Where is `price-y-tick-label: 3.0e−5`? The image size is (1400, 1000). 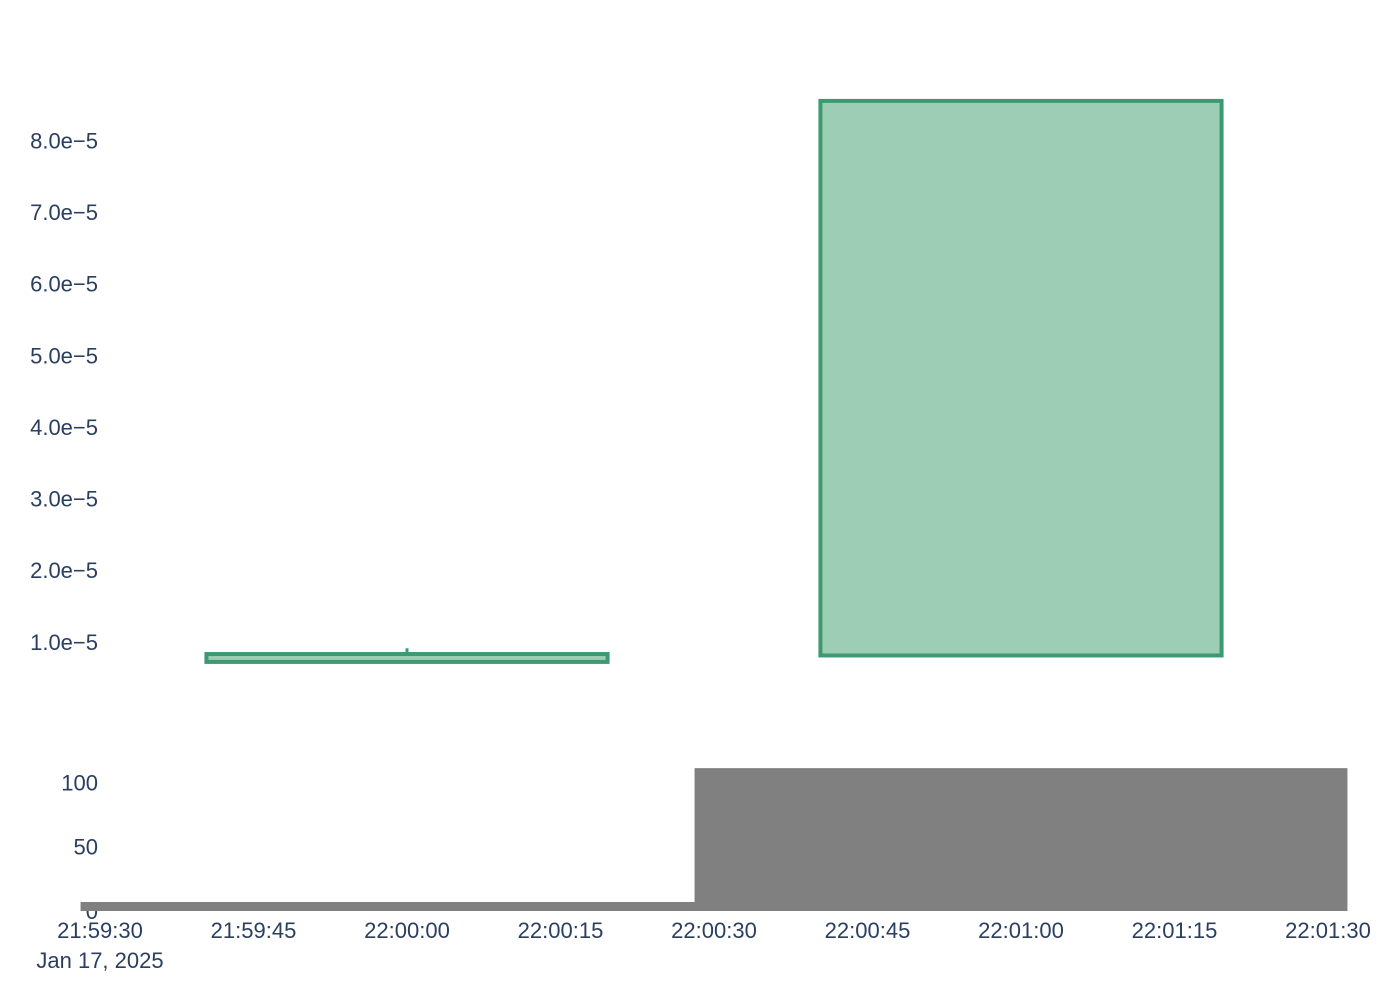
price-y-tick-label: 3.0e−5 is located at coordinates (64, 499).